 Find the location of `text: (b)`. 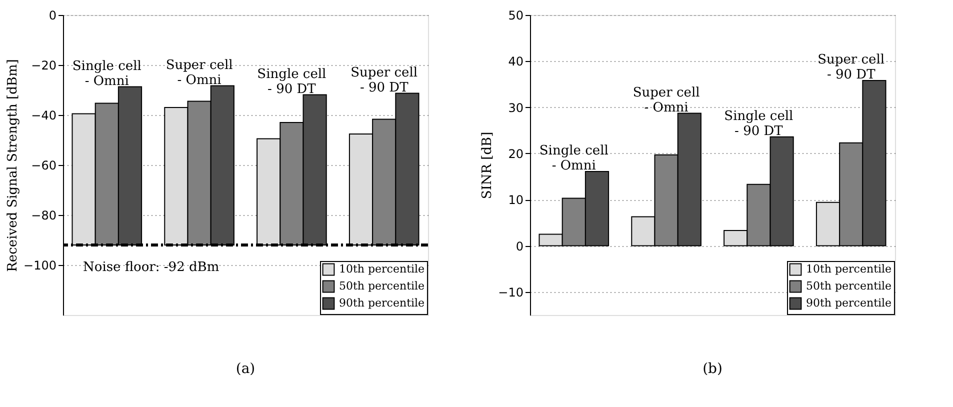

text: (b) is located at coordinates (712, 369).